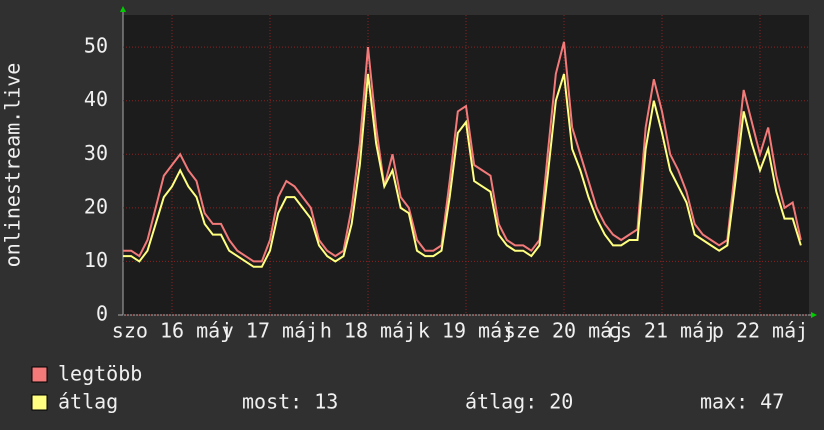 The width and height of the screenshot is (824, 430). What do you see at coordinates (326, 402) in the screenshot?
I see `stat-value: 13` at bounding box center [326, 402].